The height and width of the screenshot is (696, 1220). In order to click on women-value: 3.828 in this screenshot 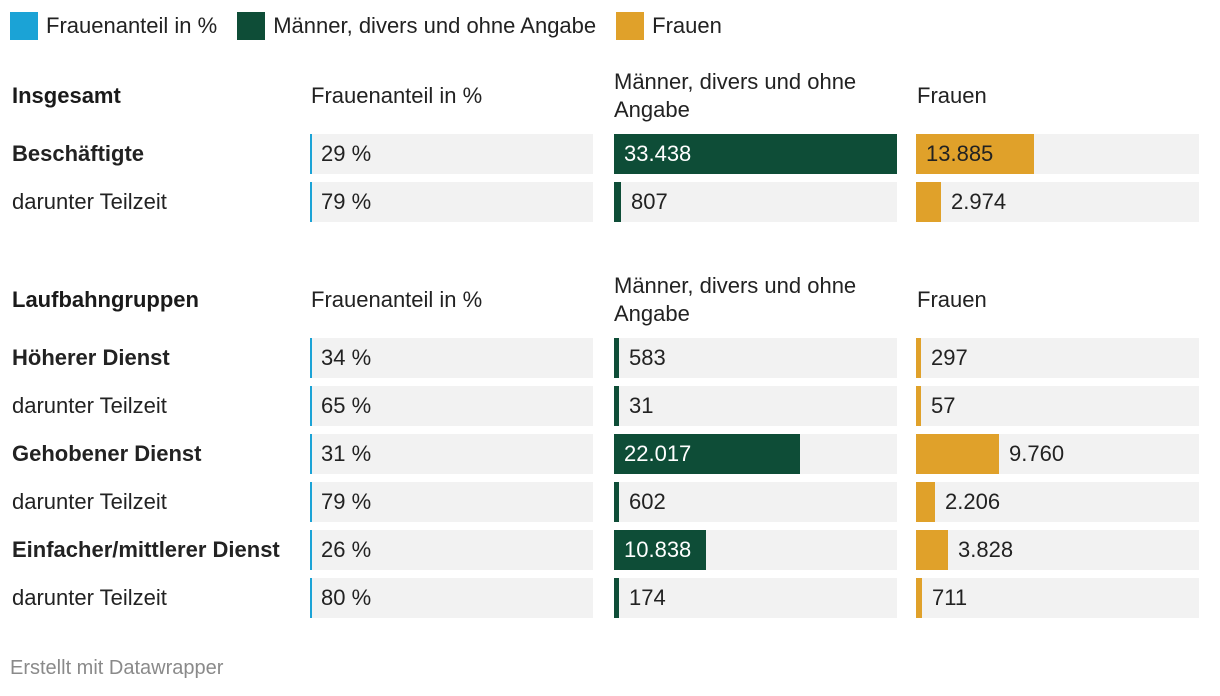, I will do `click(986, 549)`.